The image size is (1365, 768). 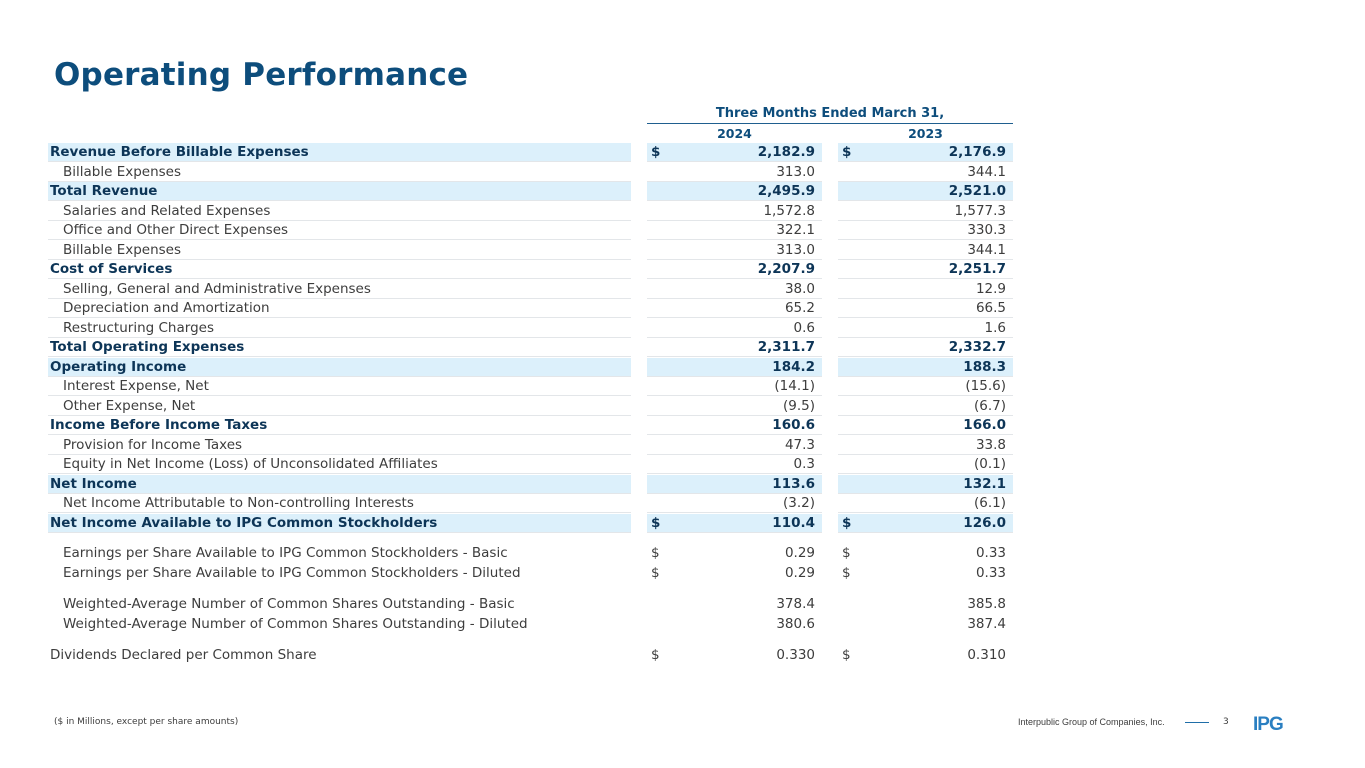 What do you see at coordinates (183, 655) in the screenshot?
I see `row-label: Dividends Declared per Common Share` at bounding box center [183, 655].